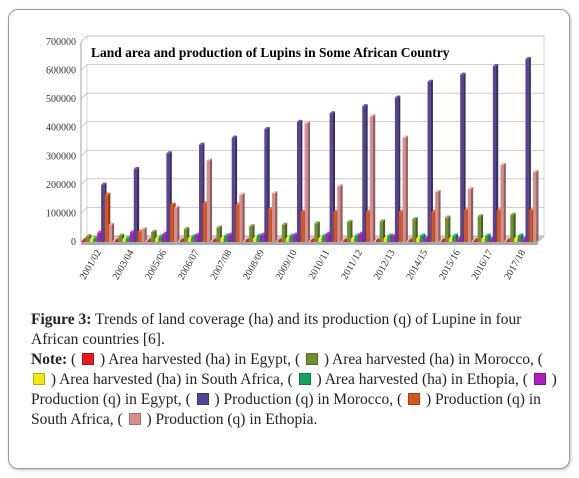  What do you see at coordinates (61, 99) in the screenshot?
I see `y-tick-label: 500000` at bounding box center [61, 99].